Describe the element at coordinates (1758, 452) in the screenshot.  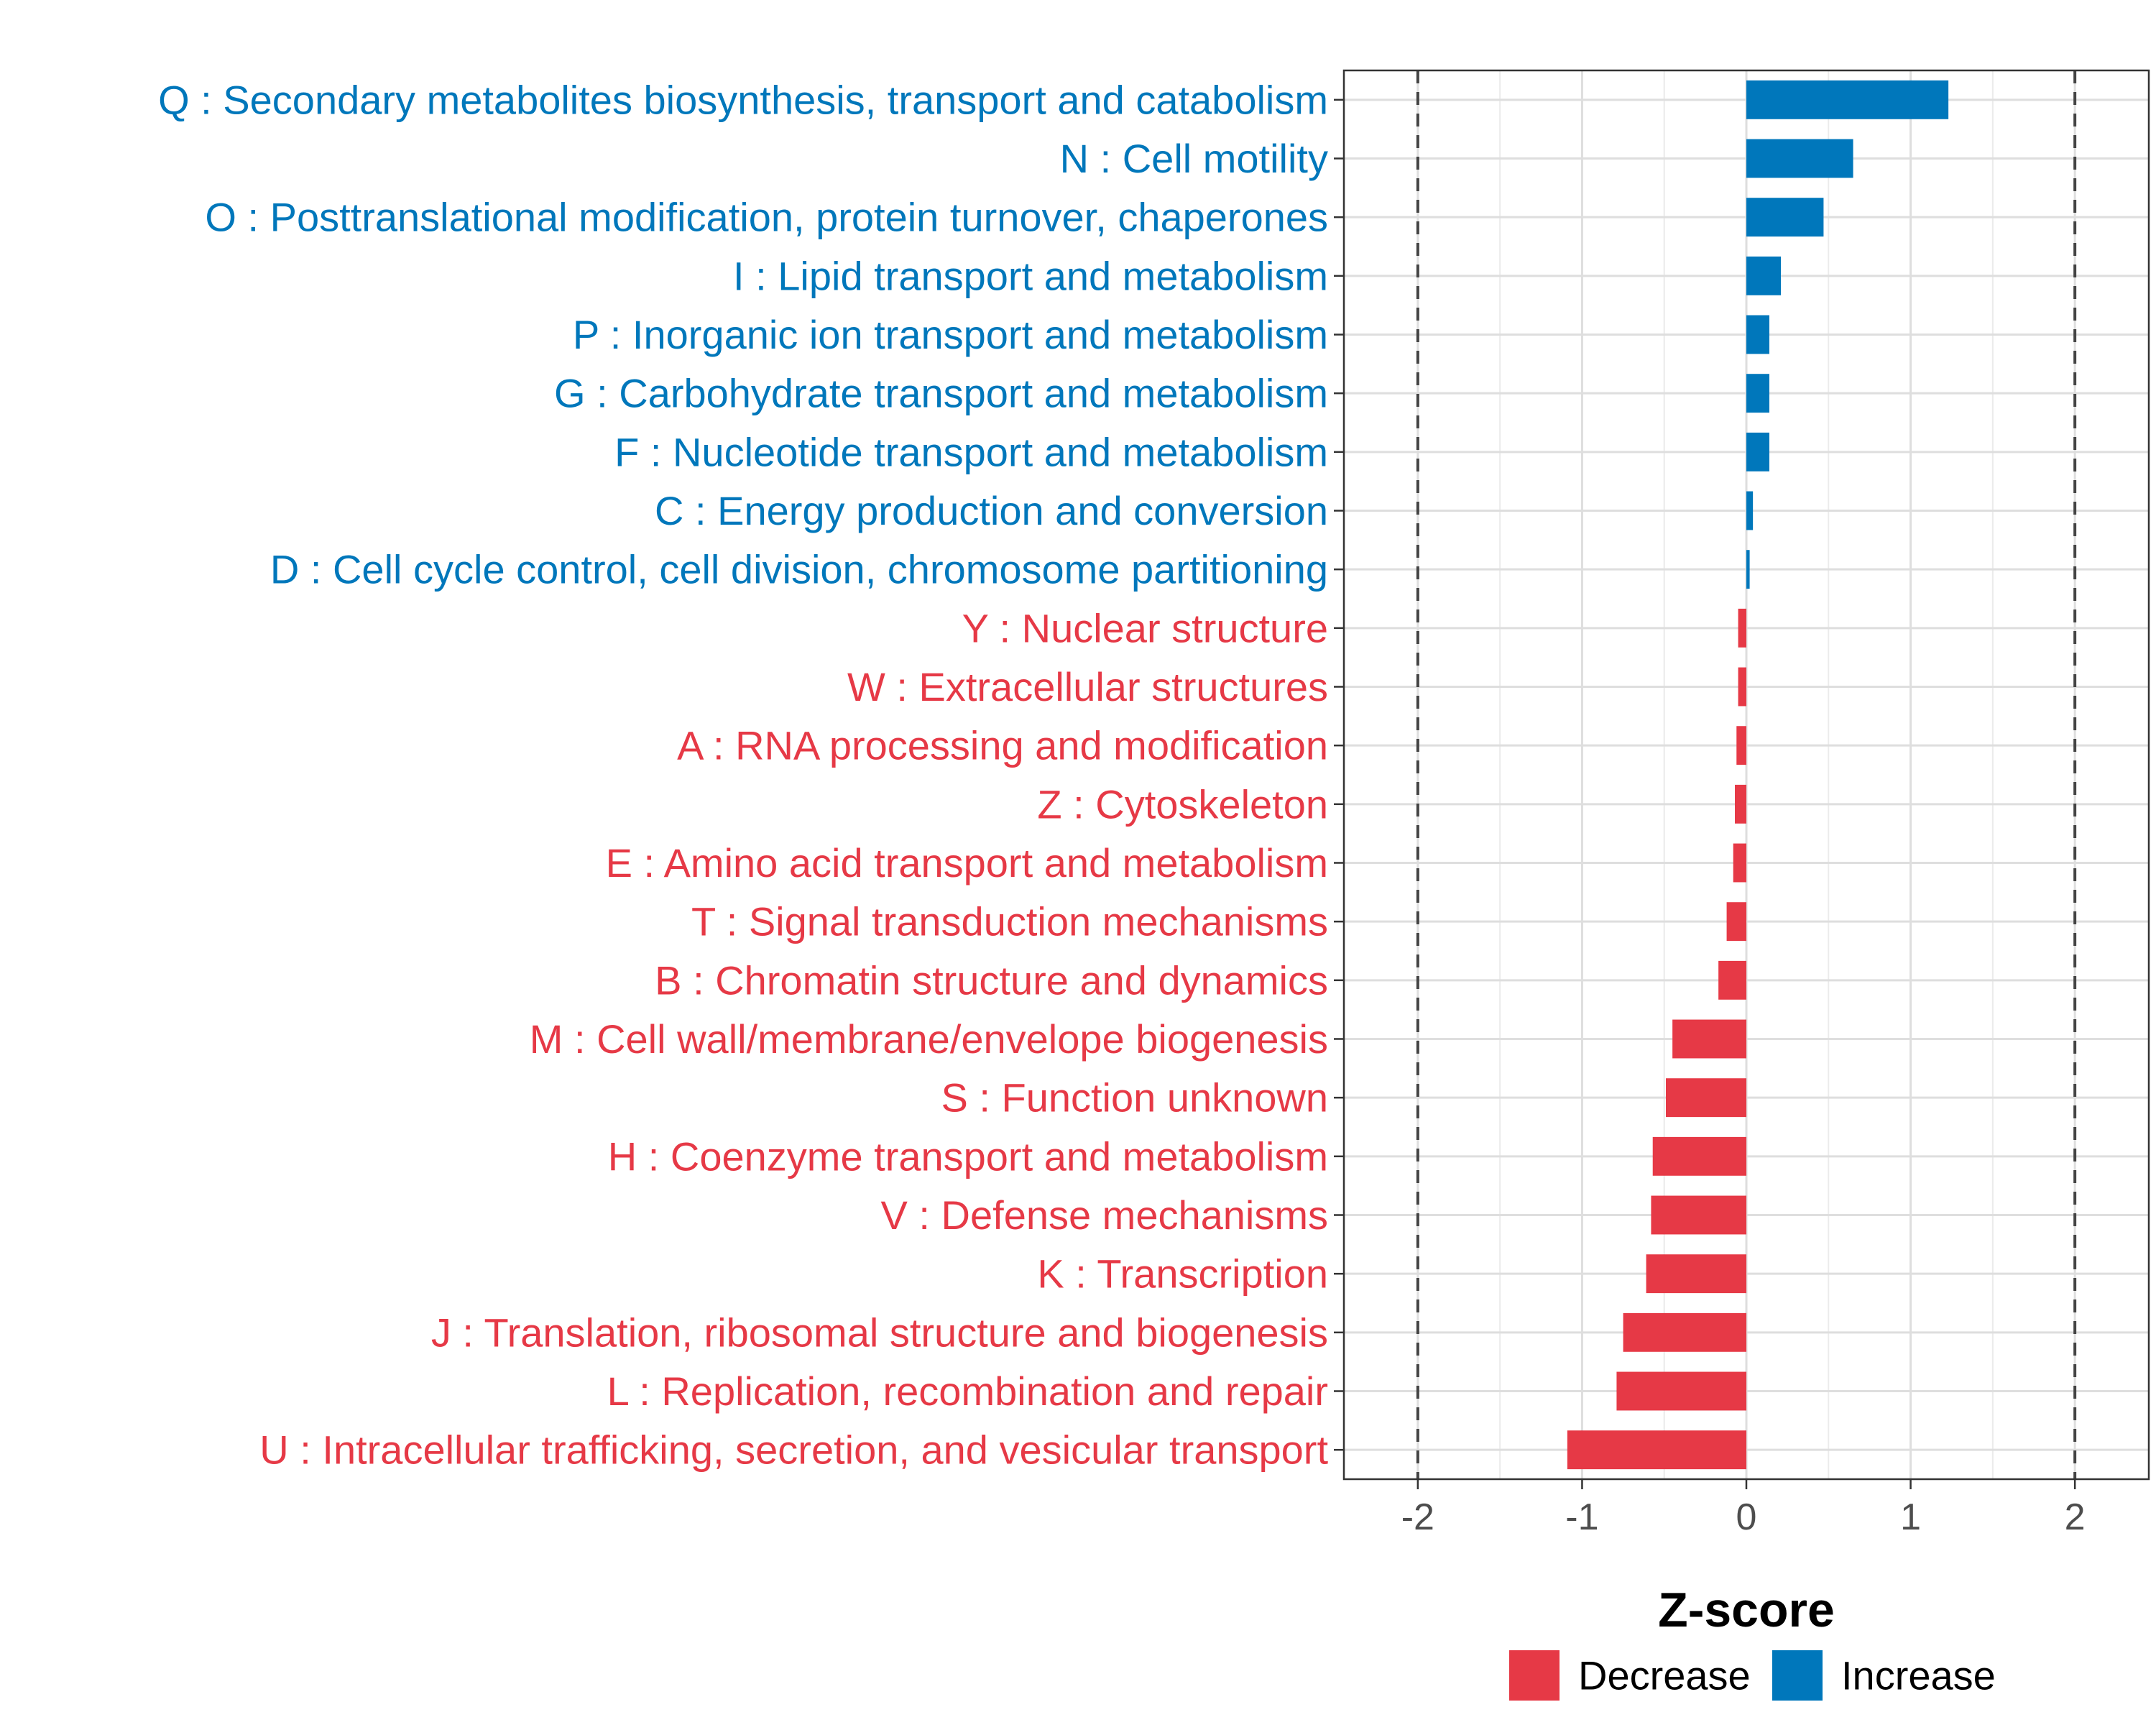
I see `bar-f` at that location.